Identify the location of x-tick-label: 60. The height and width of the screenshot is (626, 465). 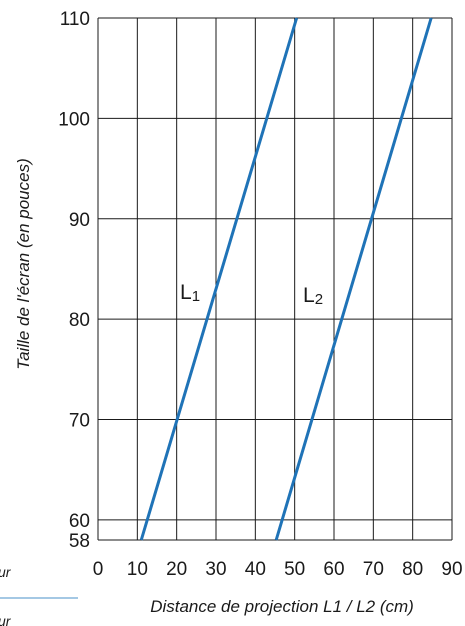
(333, 569).